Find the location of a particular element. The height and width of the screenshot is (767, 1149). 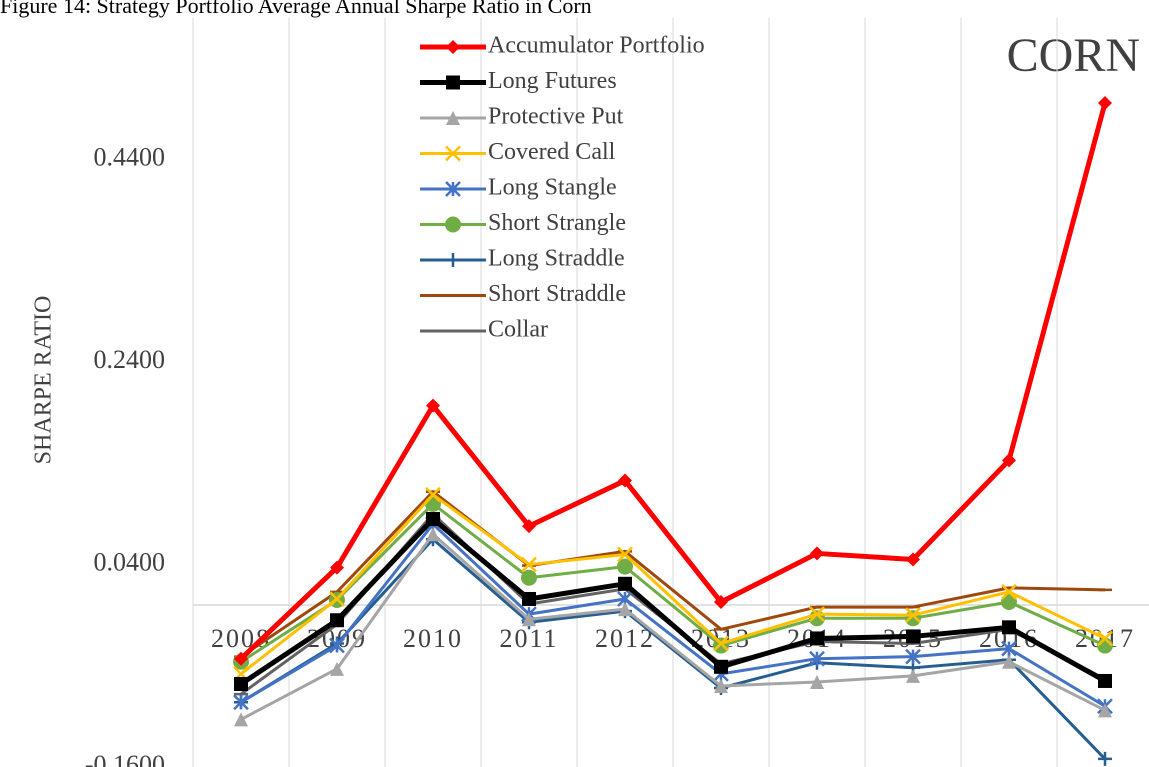

x-tick-label: 2012 is located at coordinates (625, 638).